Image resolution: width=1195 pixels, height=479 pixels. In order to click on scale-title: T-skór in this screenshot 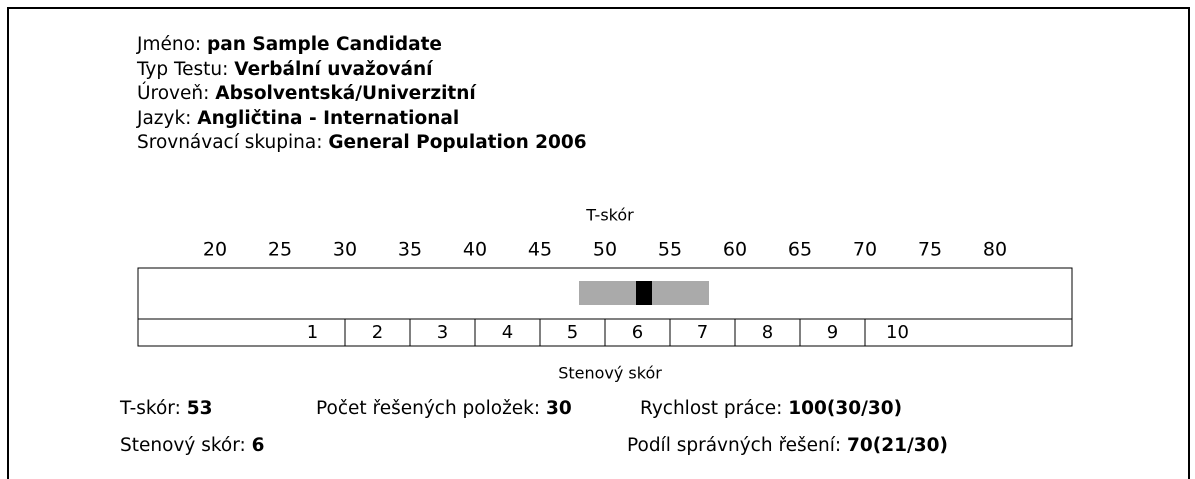, I will do `click(609, 215)`.